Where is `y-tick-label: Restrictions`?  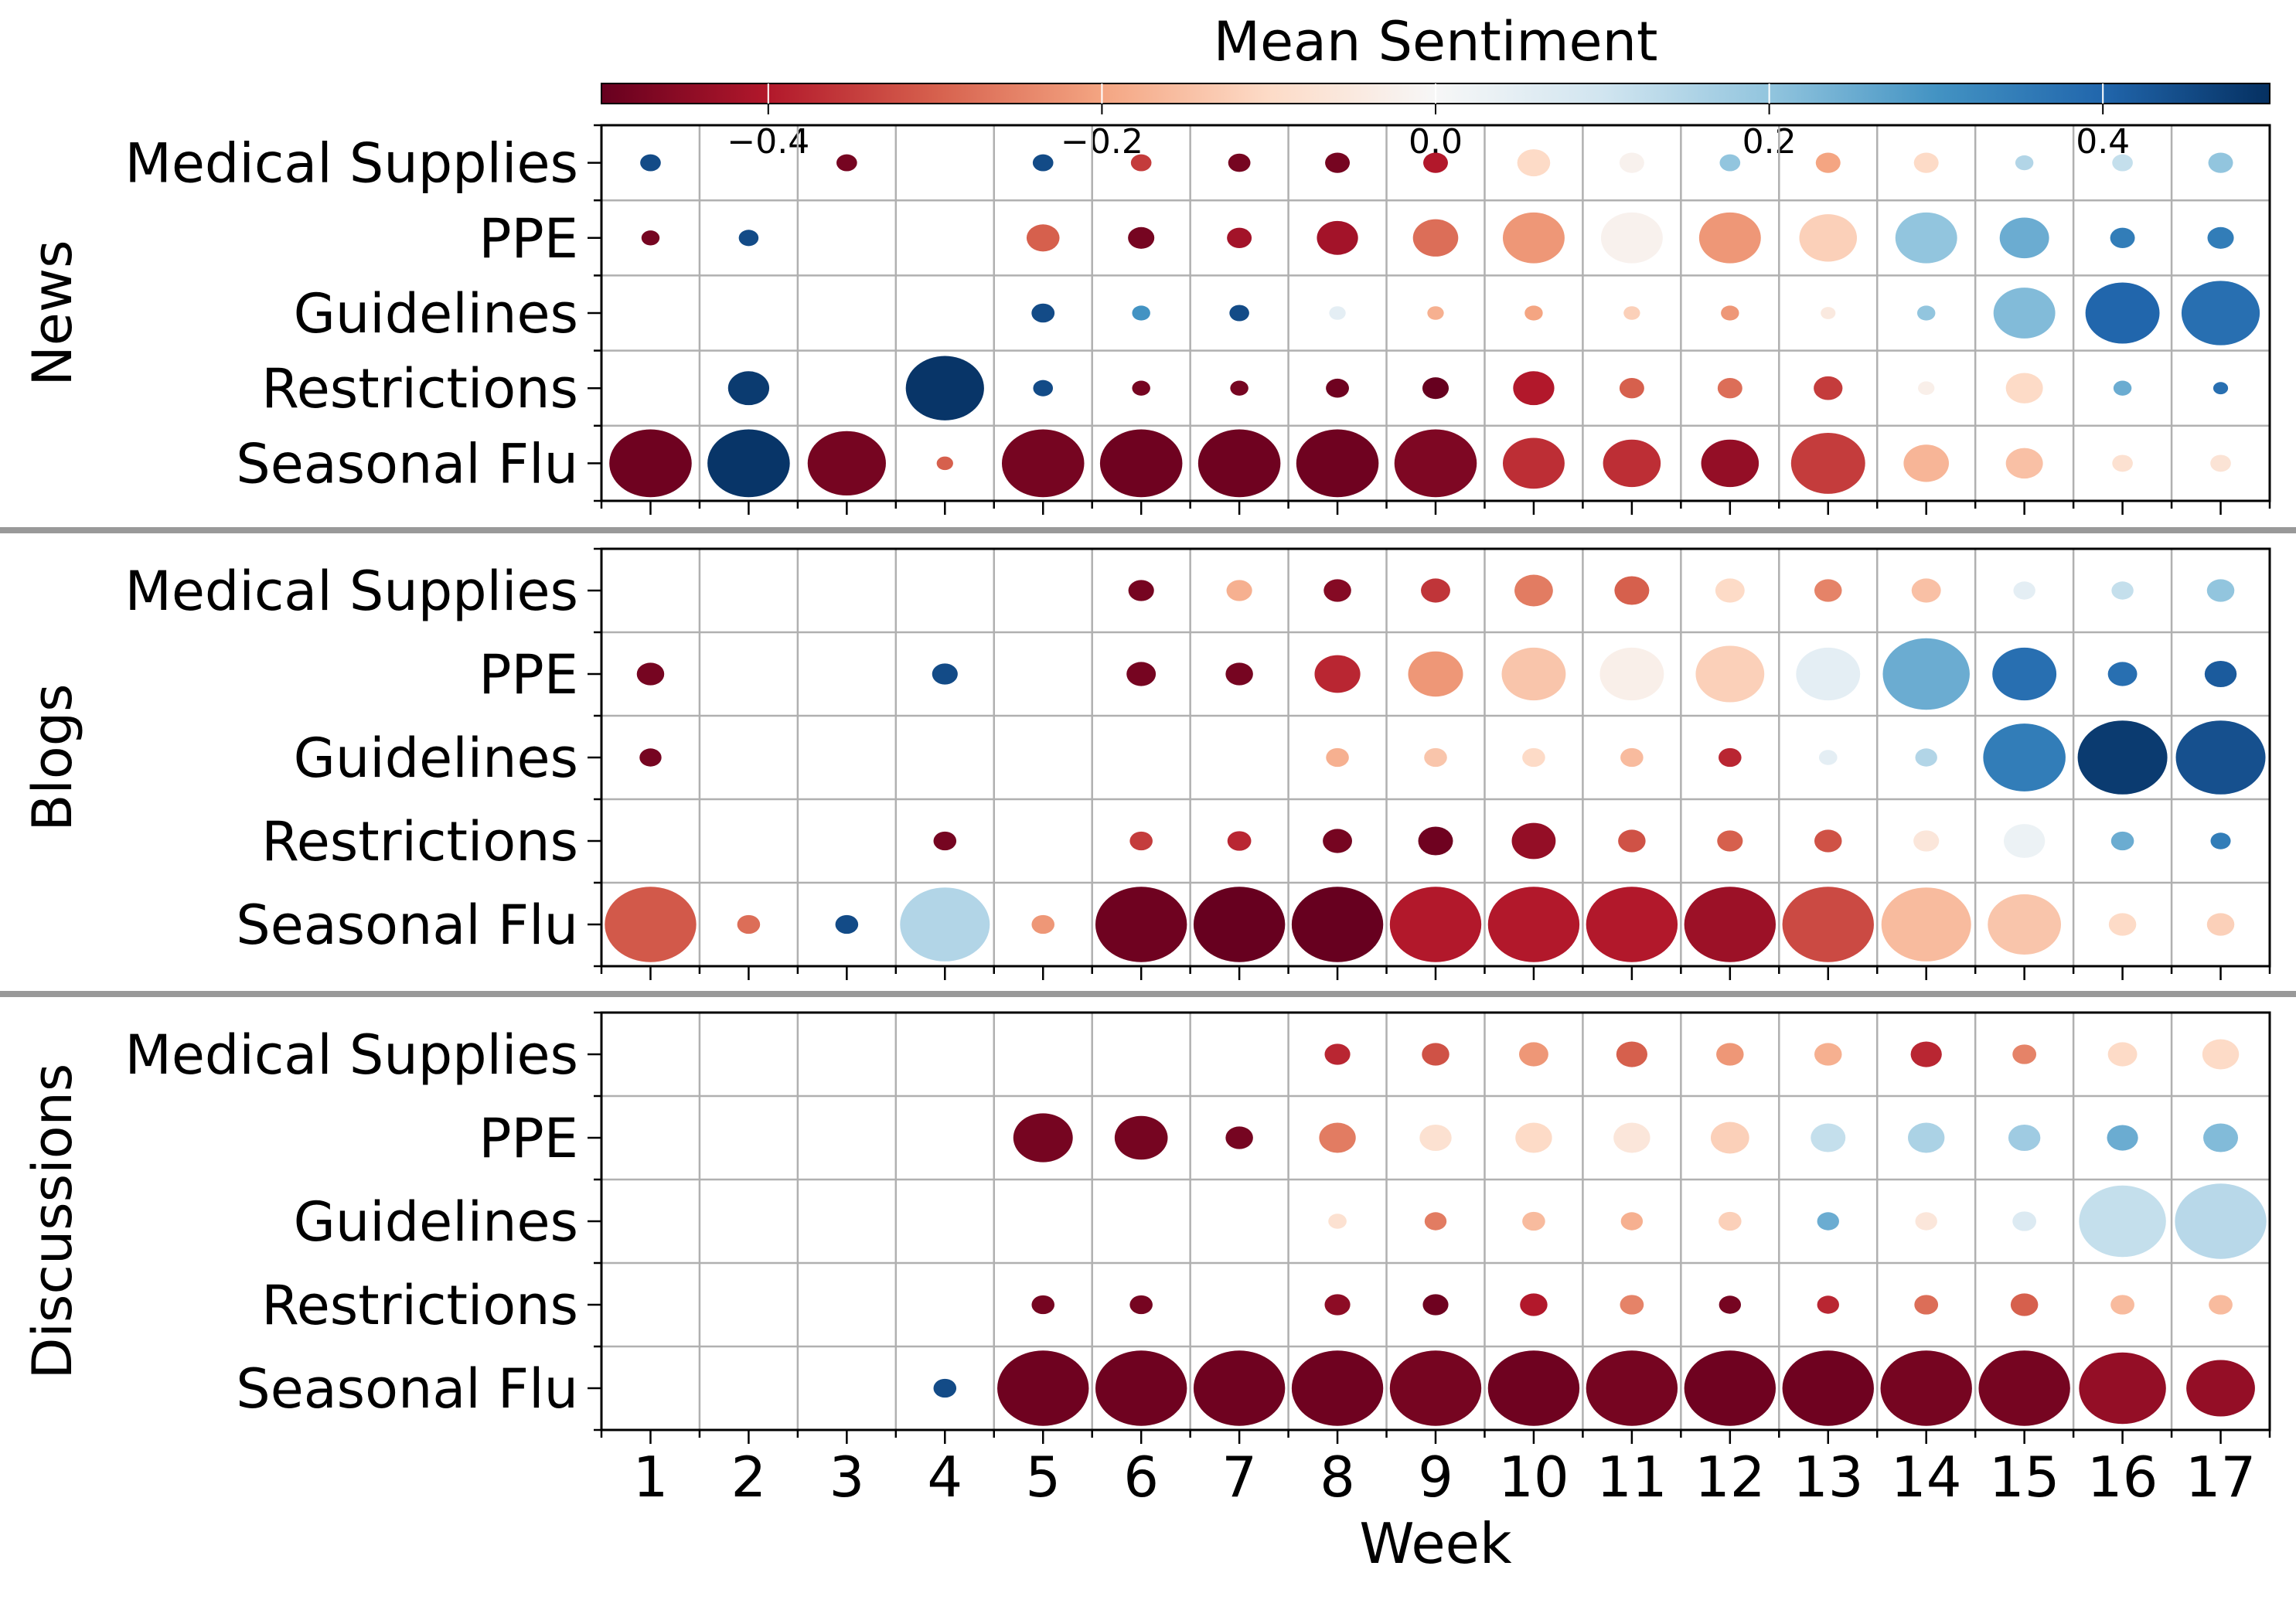
y-tick-label: Restrictions is located at coordinates (419, 388).